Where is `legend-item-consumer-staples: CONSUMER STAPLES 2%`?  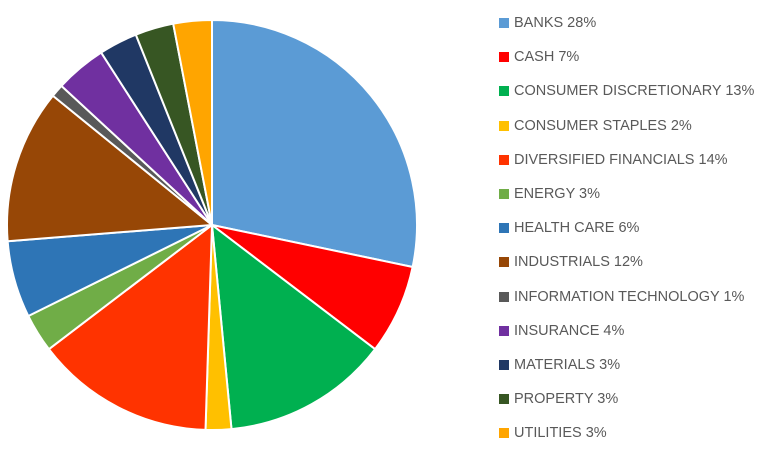 legend-item-consumer-staples: CONSUMER STAPLES 2% is located at coordinates (626, 126).